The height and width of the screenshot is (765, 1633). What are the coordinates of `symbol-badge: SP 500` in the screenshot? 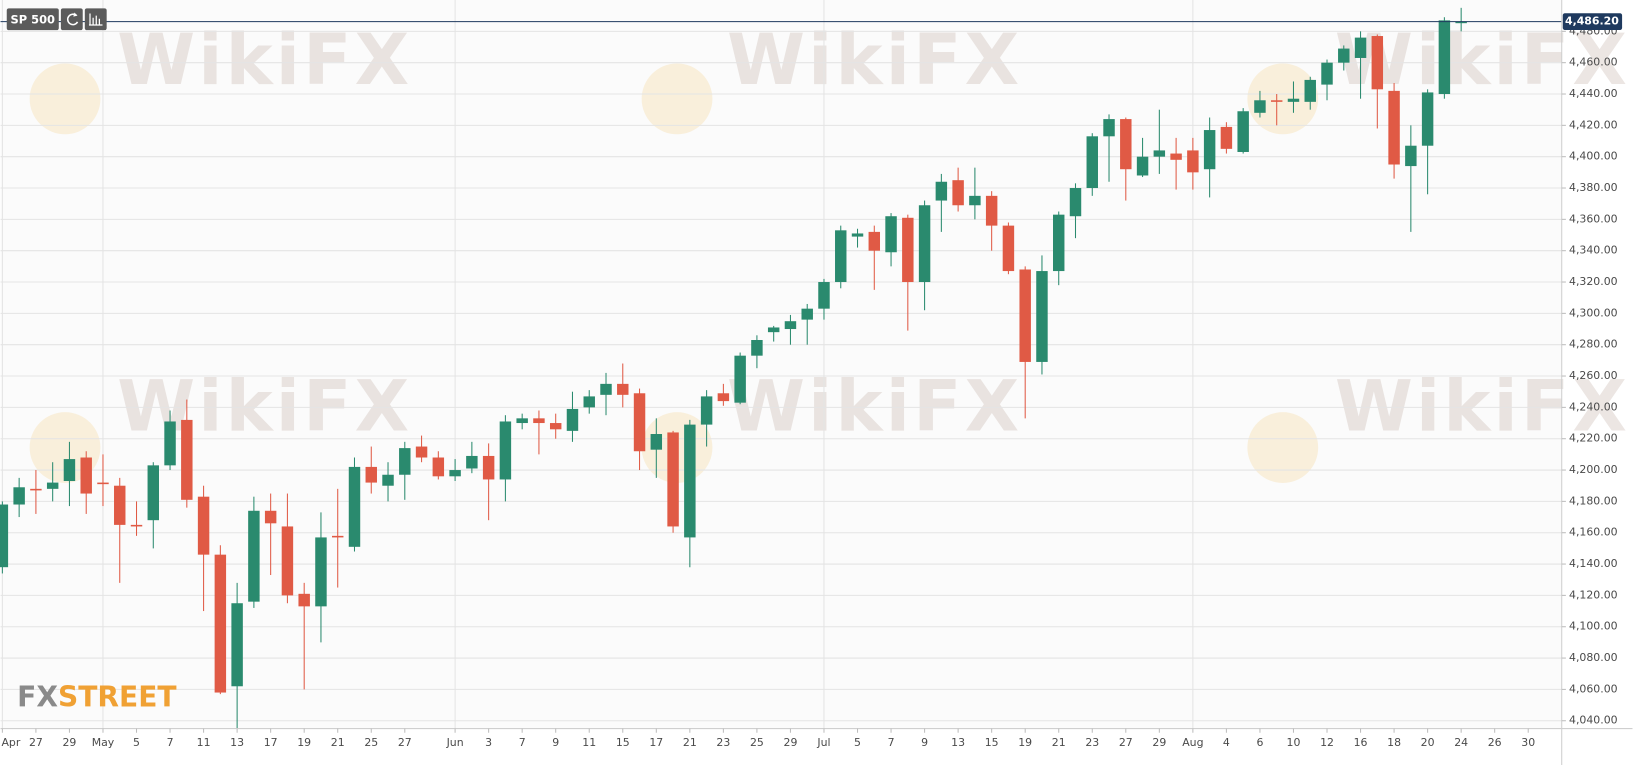 It's located at (56, 19).